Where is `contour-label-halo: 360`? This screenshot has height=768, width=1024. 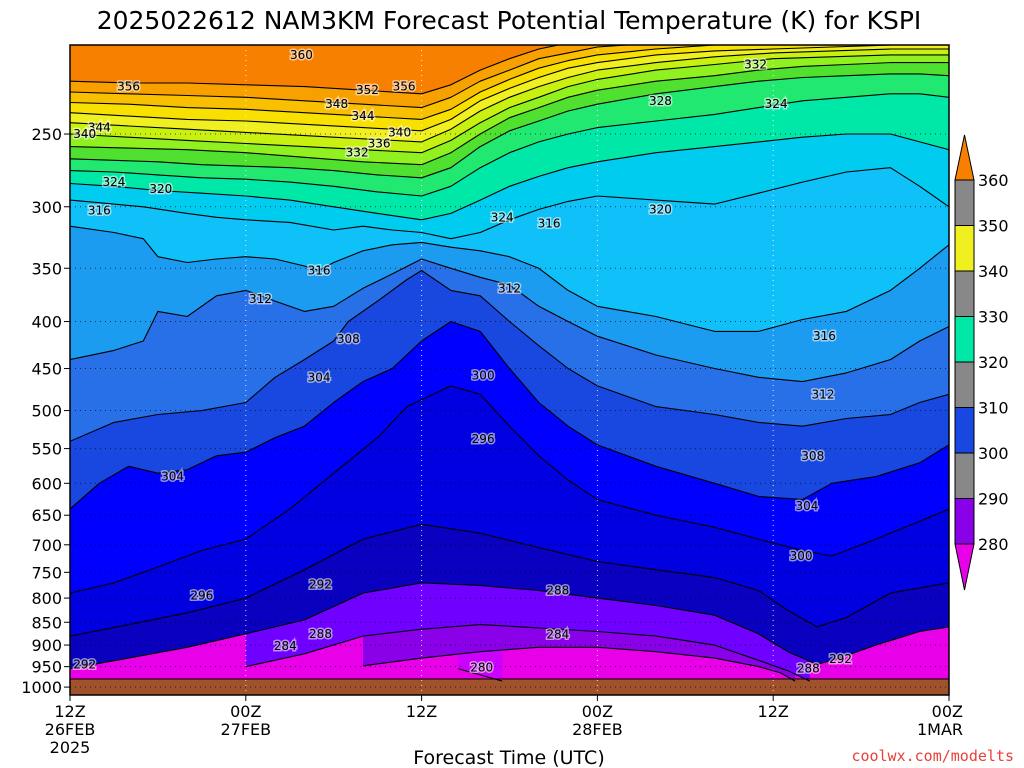
contour-label-halo: 360 is located at coordinates (301, 55).